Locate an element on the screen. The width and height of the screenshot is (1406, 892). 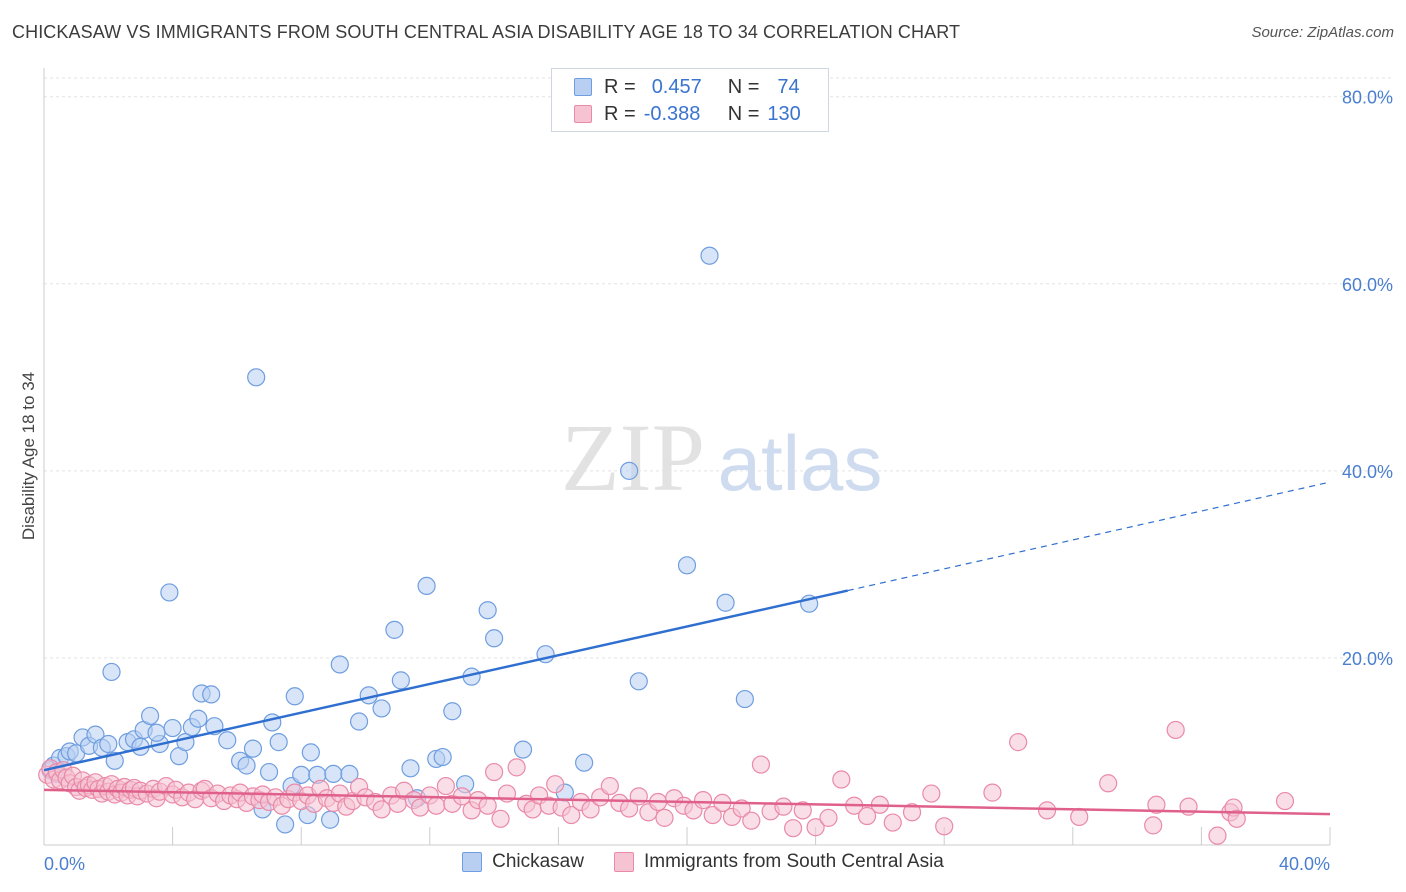
legend-swatch-pink is located at coordinates (583, 114).